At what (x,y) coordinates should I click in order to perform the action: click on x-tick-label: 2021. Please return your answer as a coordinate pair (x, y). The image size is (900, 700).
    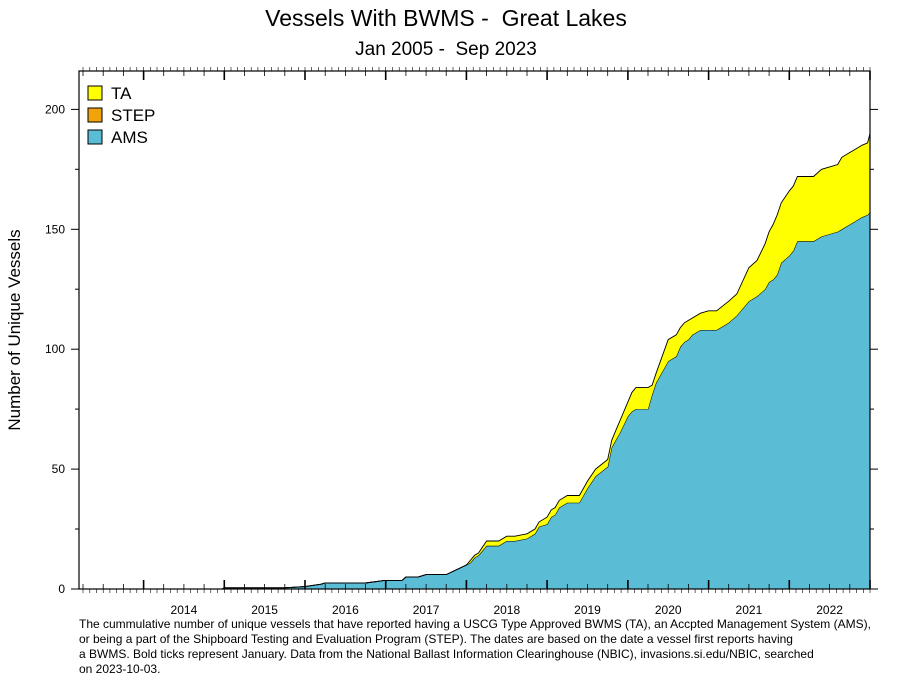
    Looking at the image, I should click on (749, 610).